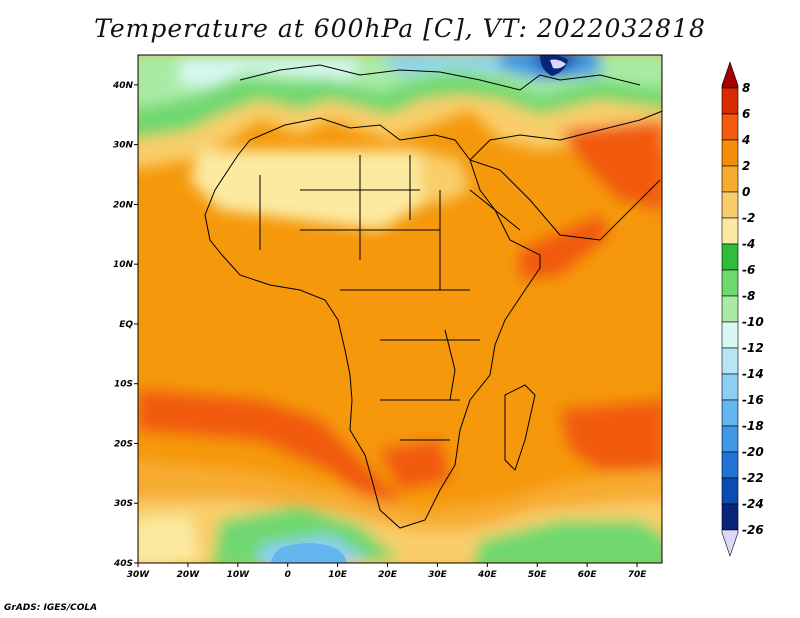 This screenshot has height=618, width=800. Describe the element at coordinates (239, 575) in the screenshot. I see `lon-tick-label: 10W` at that location.